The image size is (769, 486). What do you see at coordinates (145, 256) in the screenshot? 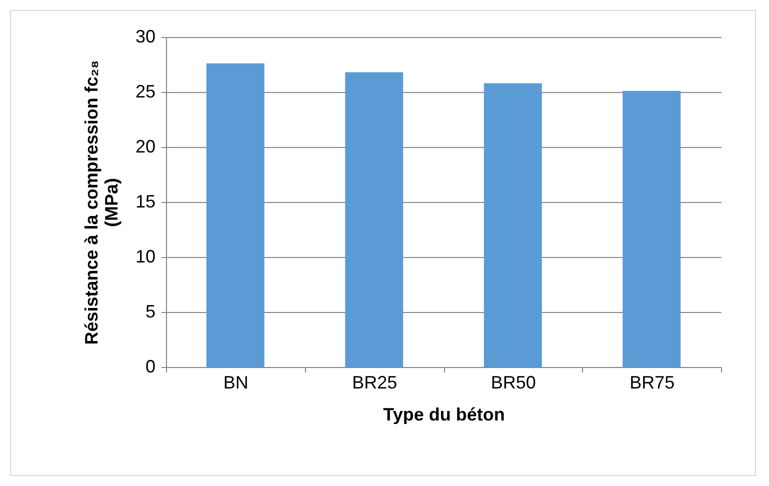
I see `y-tick-label: 10` at bounding box center [145, 256].